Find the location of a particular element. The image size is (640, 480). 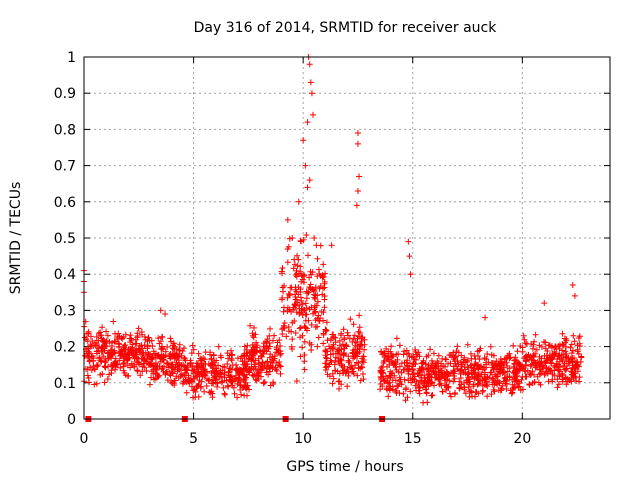

y-tick-label: 0.5 is located at coordinates (65, 239).